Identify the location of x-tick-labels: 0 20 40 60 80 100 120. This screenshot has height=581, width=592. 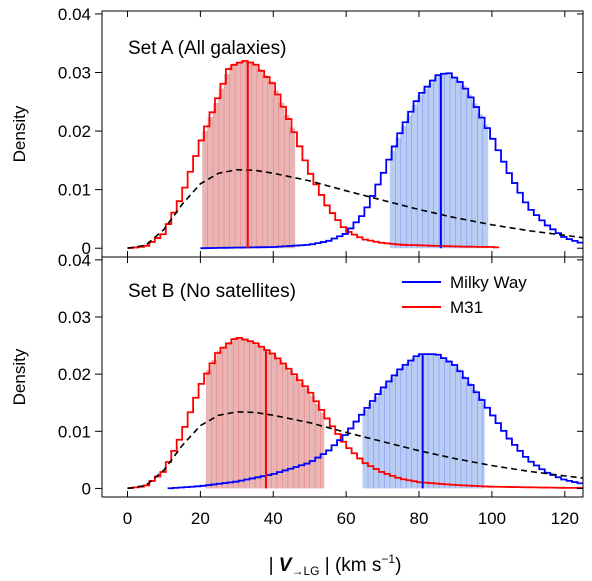
(351, 518).